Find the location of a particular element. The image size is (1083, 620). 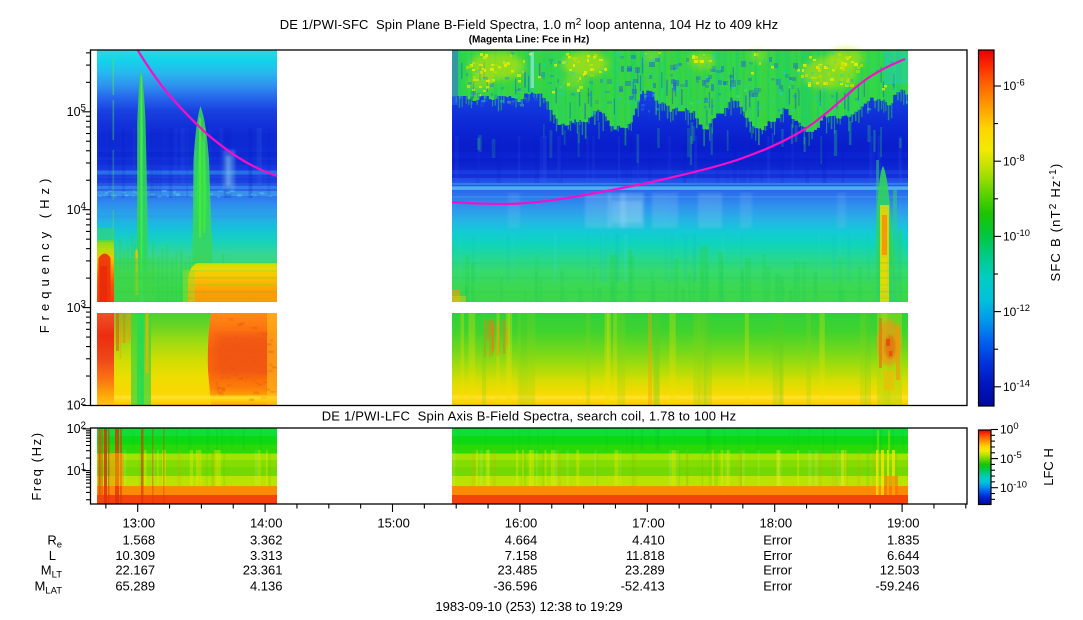

svg-text: 19:00 is located at coordinates (903, 523).